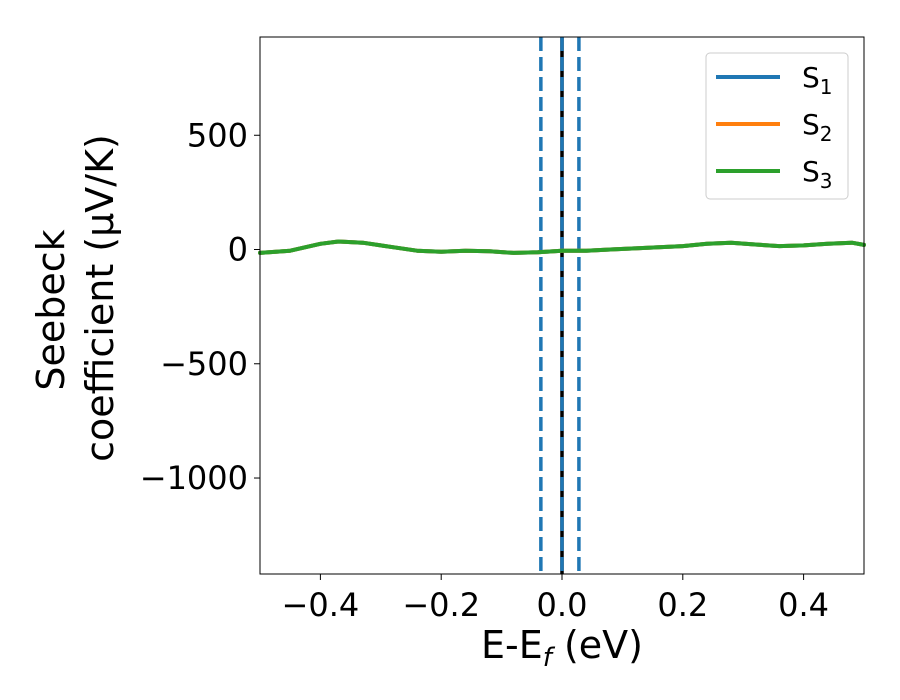 This screenshot has width=900, height=700. Describe the element at coordinates (682, 605) in the screenshot. I see `x-tick-label: 0.2` at that location.